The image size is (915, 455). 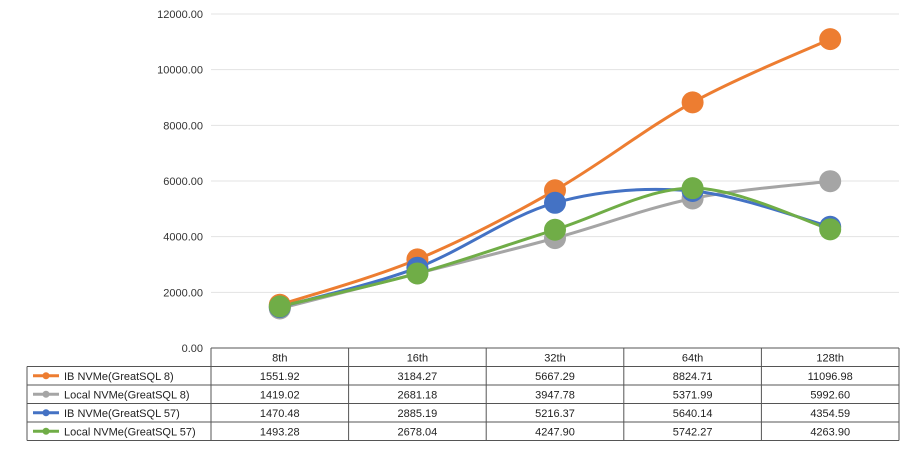 I want to click on data-label: 4263.90, so click(x=830, y=432).